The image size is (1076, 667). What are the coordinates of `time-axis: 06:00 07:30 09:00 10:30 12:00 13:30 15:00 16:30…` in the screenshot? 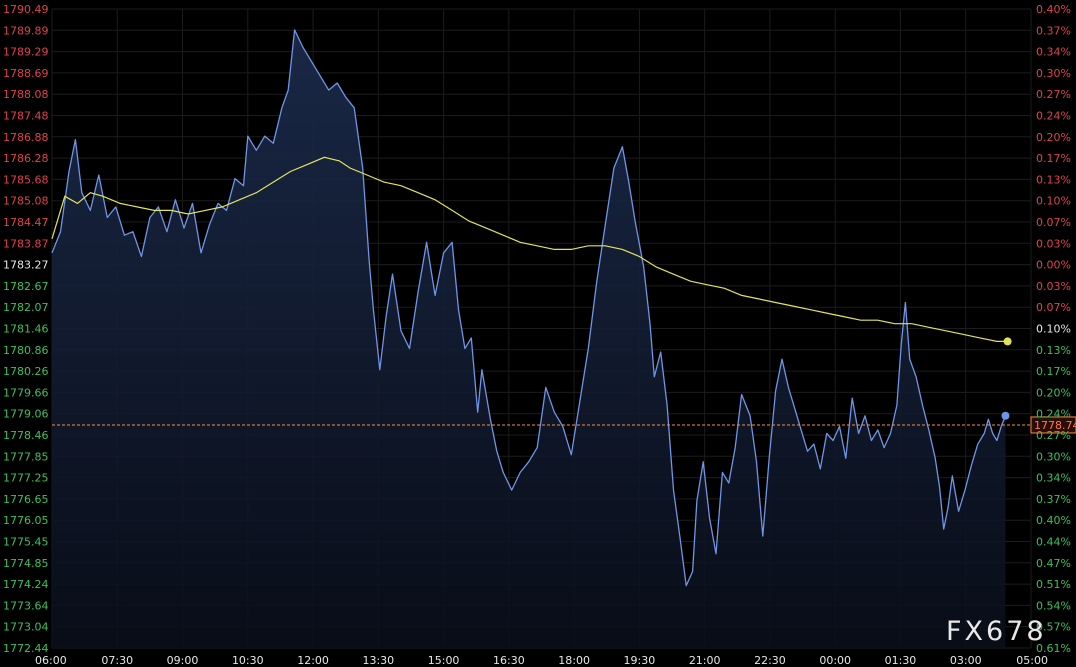 It's located at (541, 660).